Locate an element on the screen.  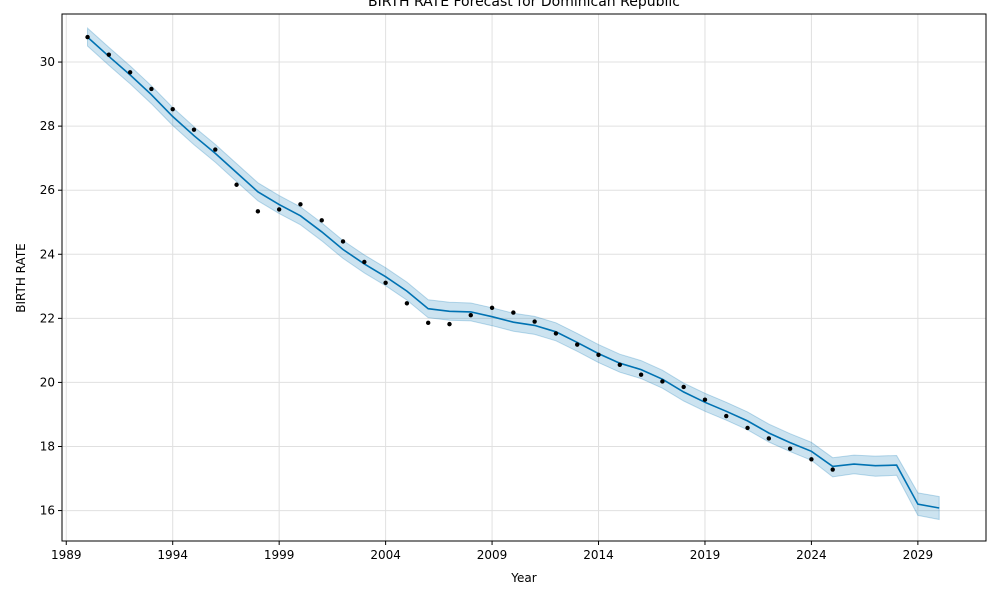
y-axis-ticks: 16 18 20 22 24 26 28 30 is located at coordinates (51, 286).